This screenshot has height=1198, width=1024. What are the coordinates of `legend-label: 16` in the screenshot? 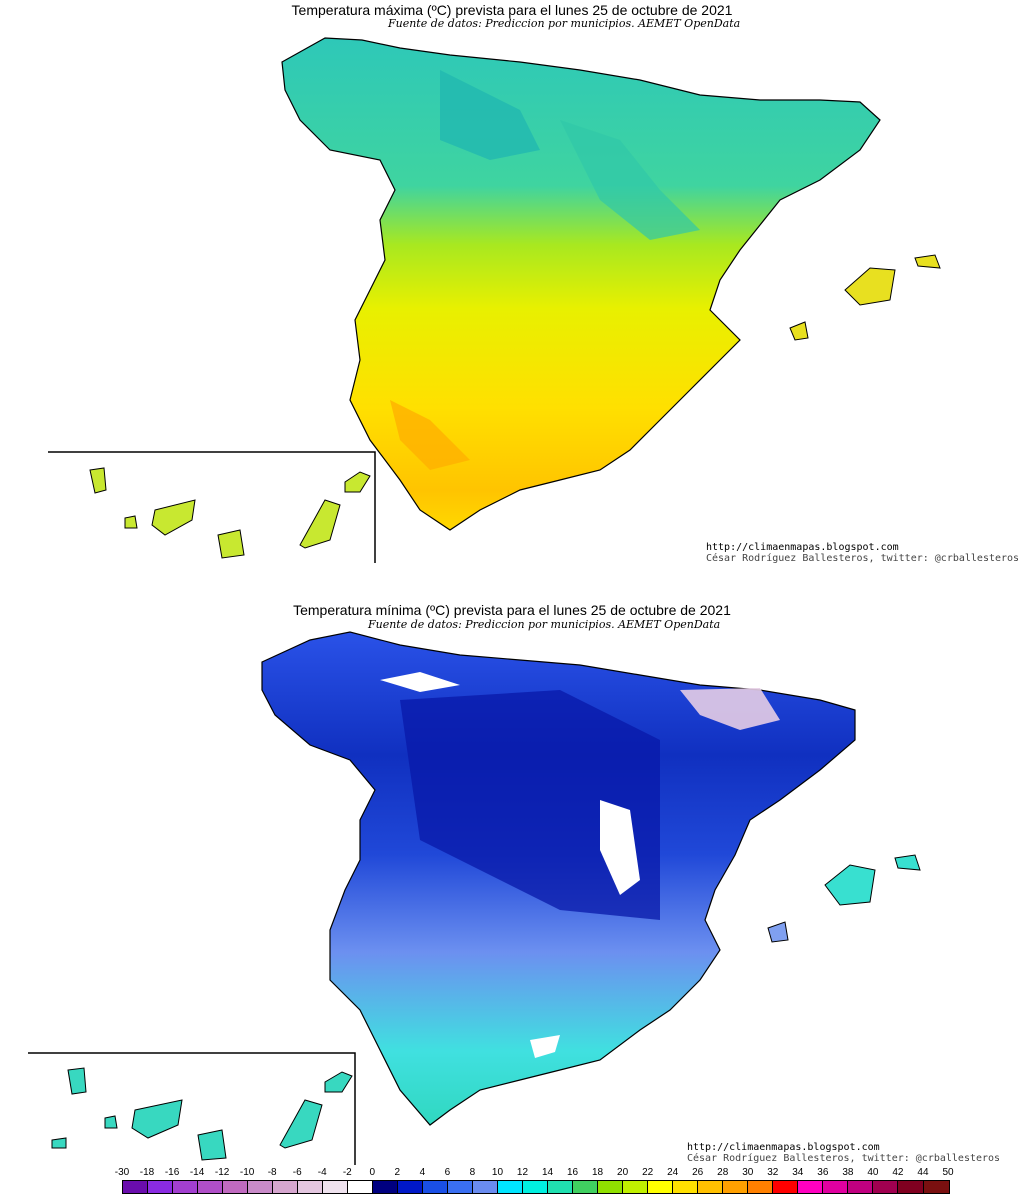 It's located at (572, 1172).